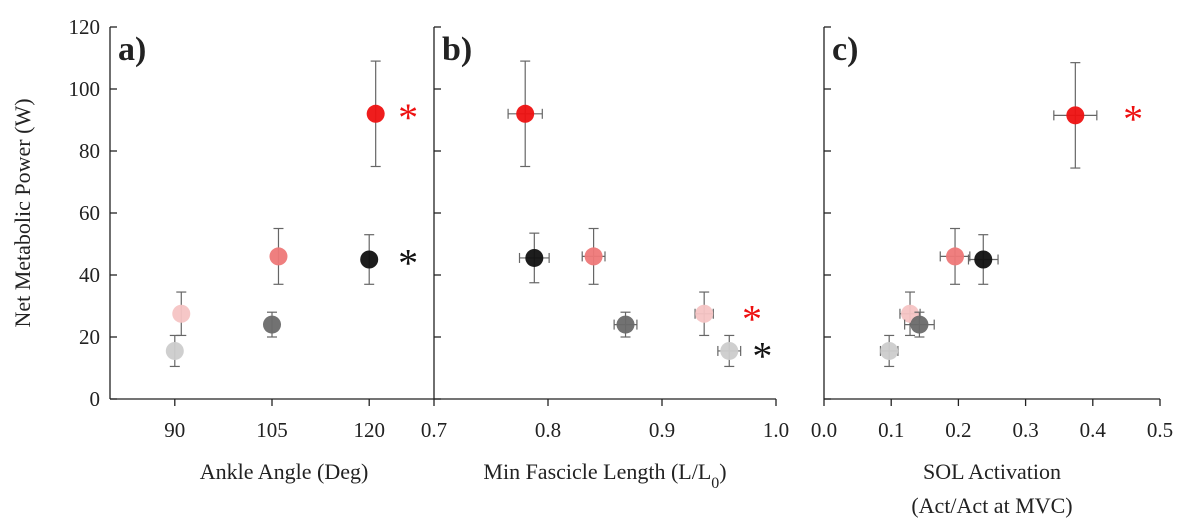 This screenshot has width=1200, height=530. Describe the element at coordinates (891, 430) in the screenshot. I see `x-tick-label: 0.1` at that location.